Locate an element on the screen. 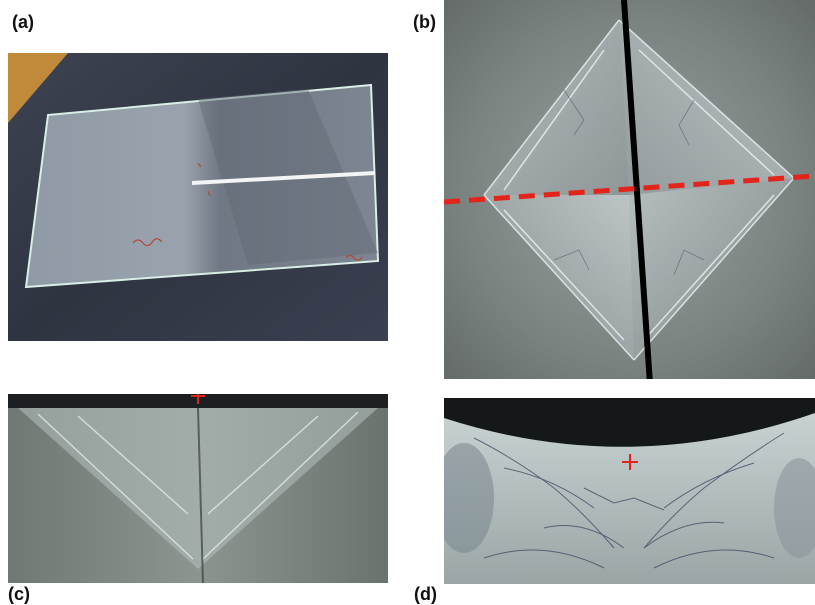 The height and width of the screenshot is (605, 815). panel-label-b: (b) is located at coordinates (424, 22).